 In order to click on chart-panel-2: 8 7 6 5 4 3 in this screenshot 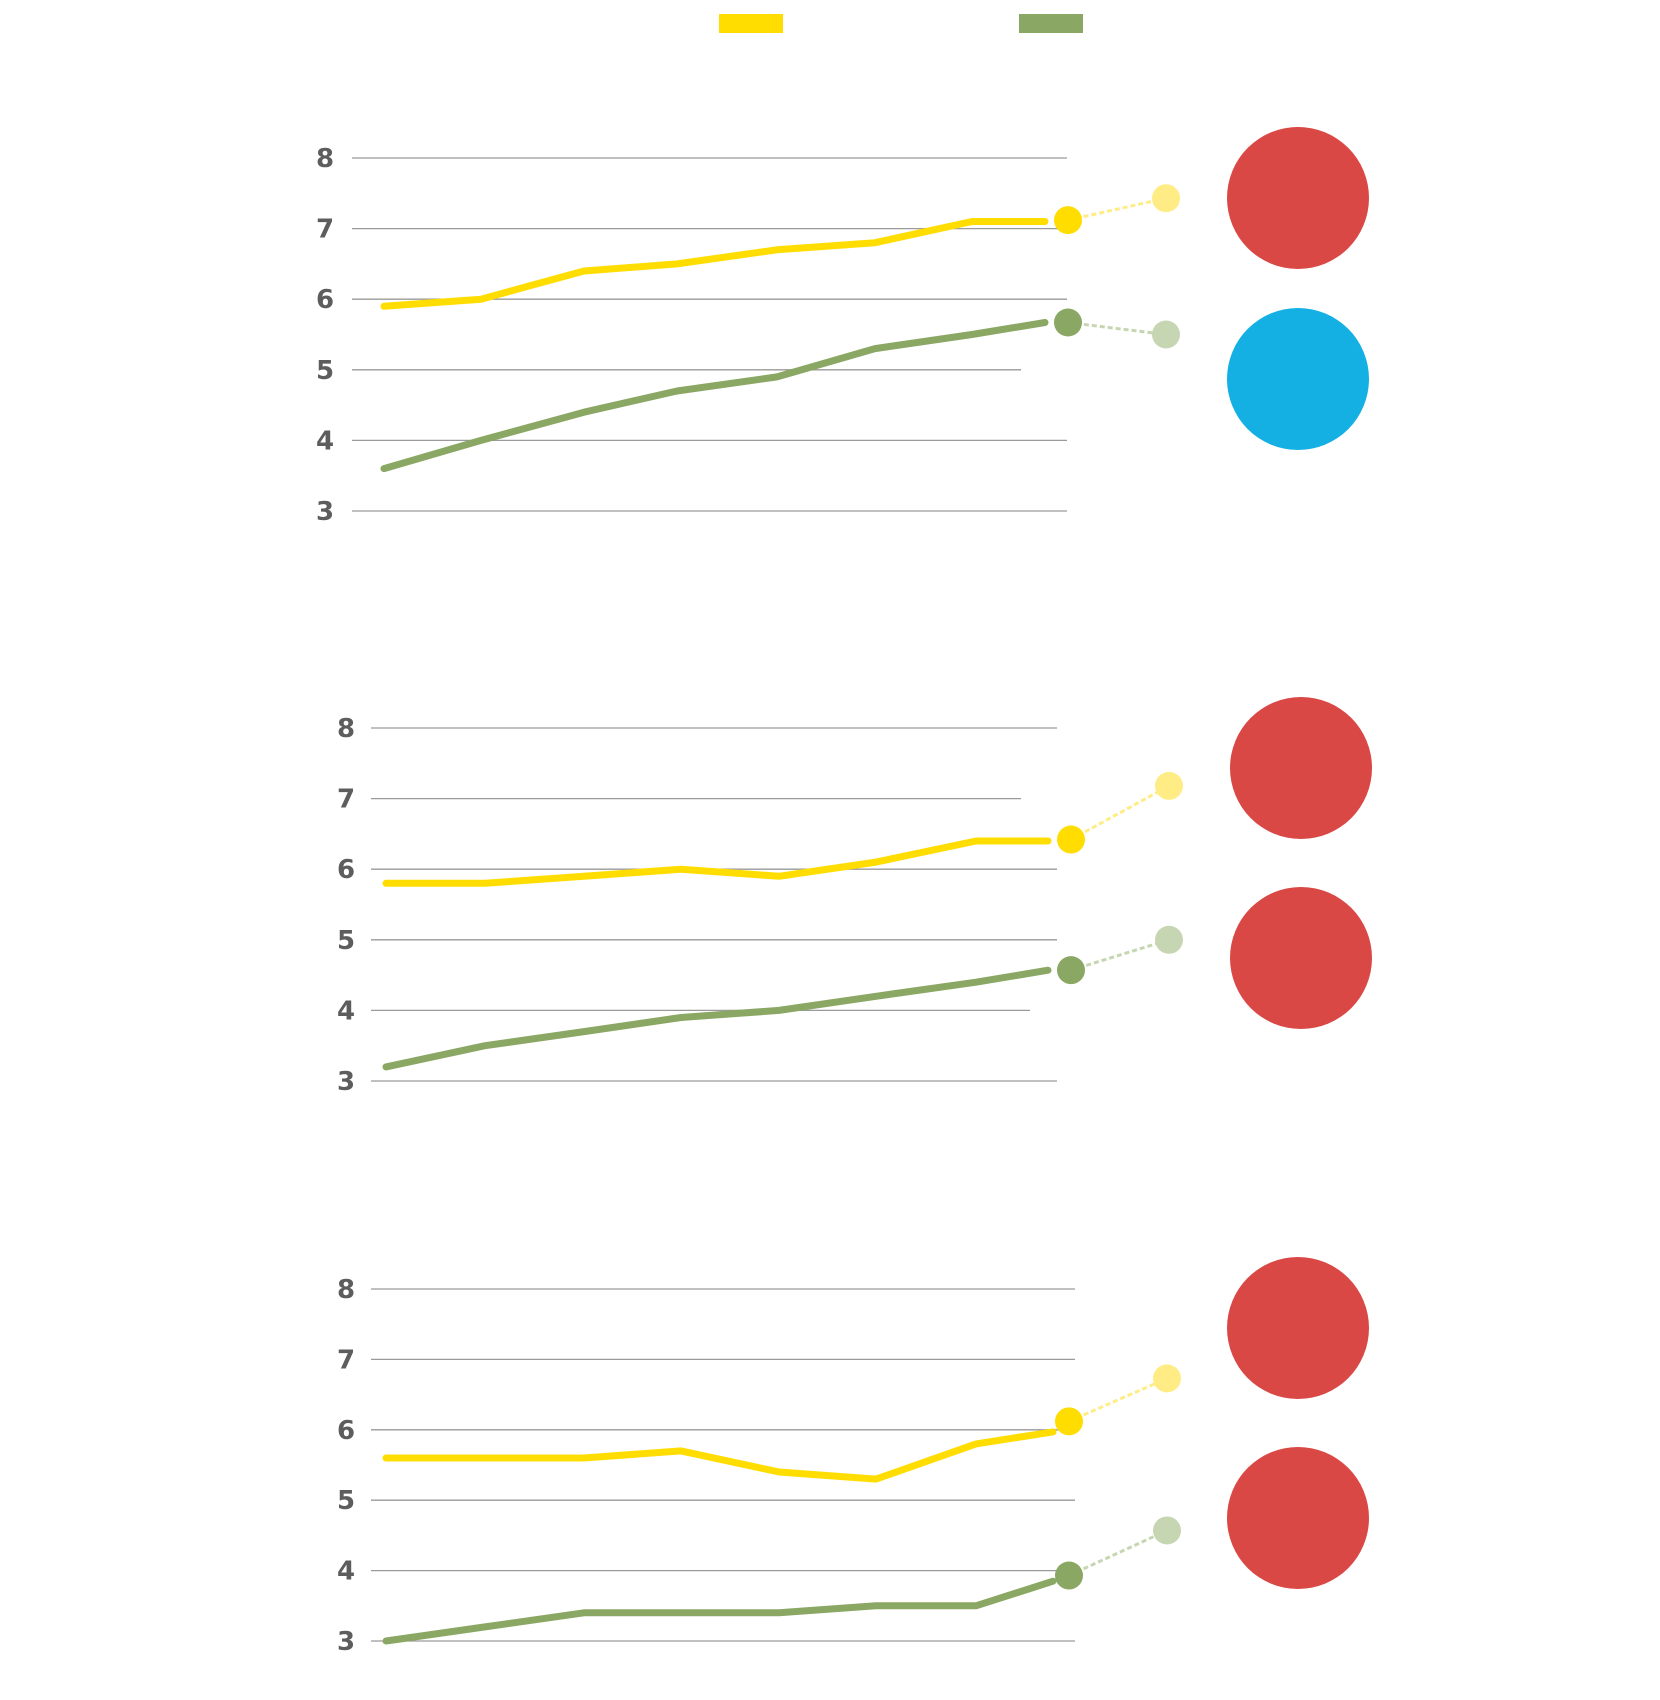, I will do `click(854, 897)`.